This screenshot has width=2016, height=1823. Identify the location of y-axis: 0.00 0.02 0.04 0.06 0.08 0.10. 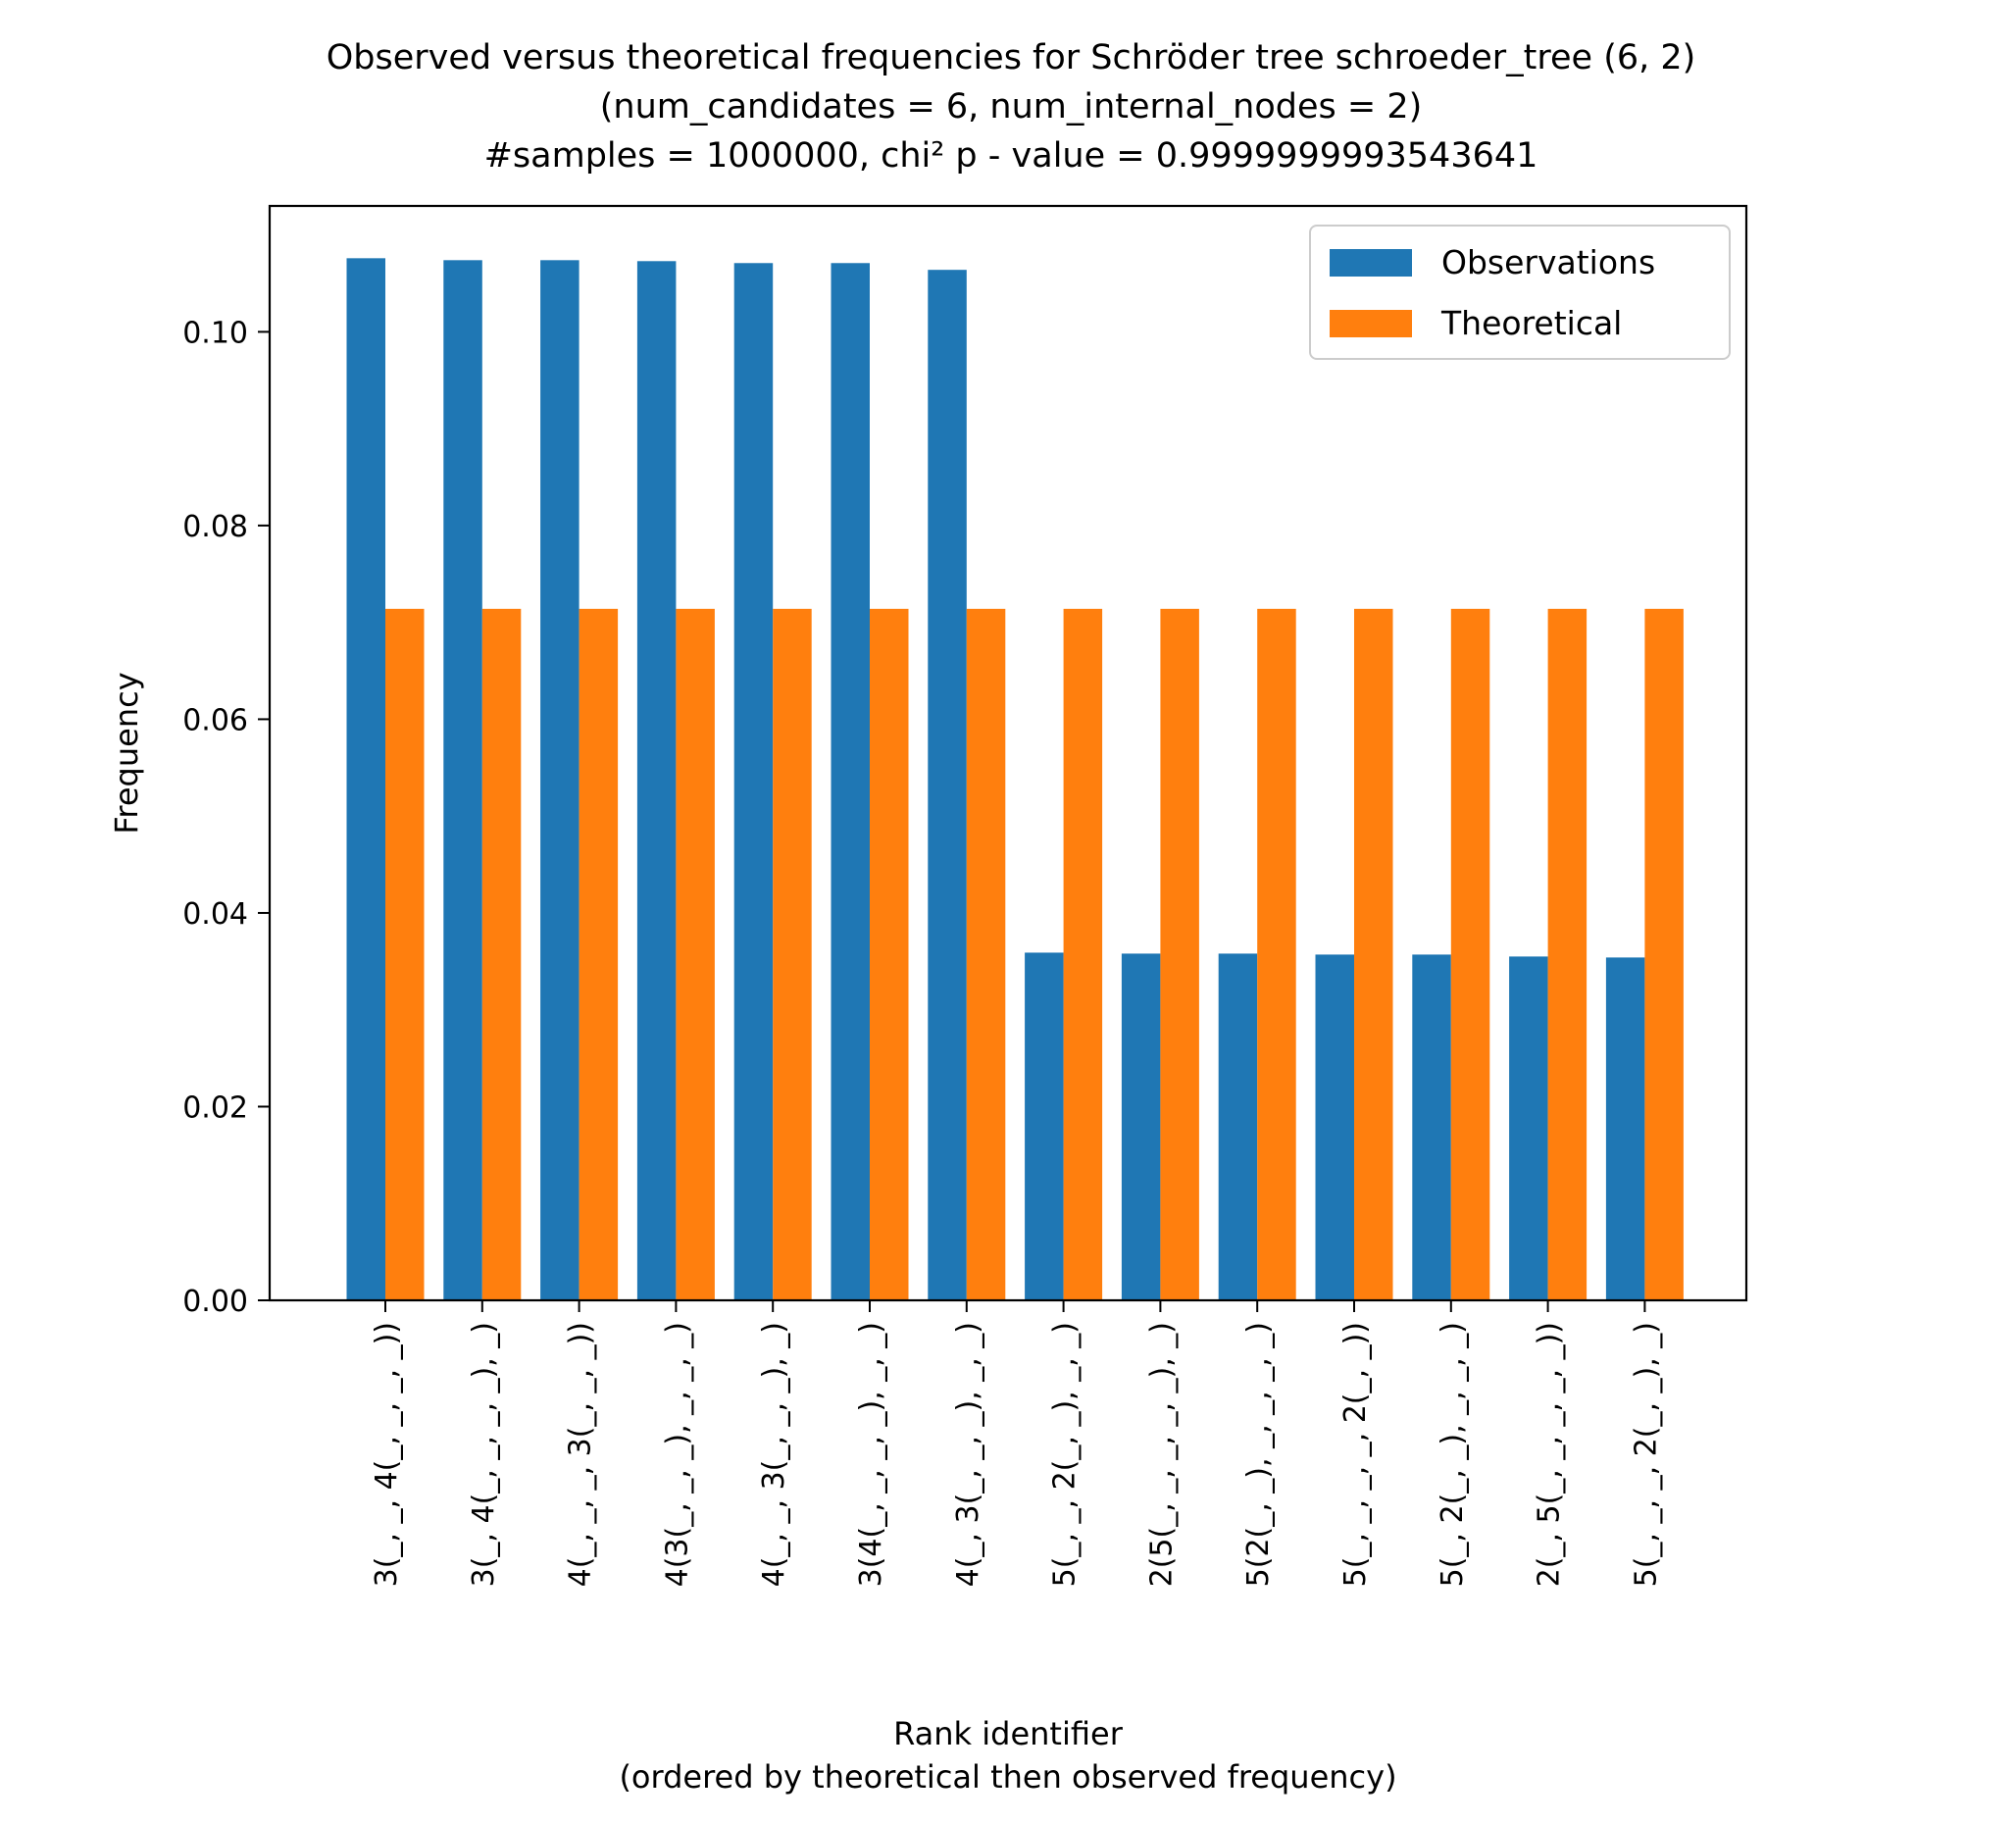
(226, 817).